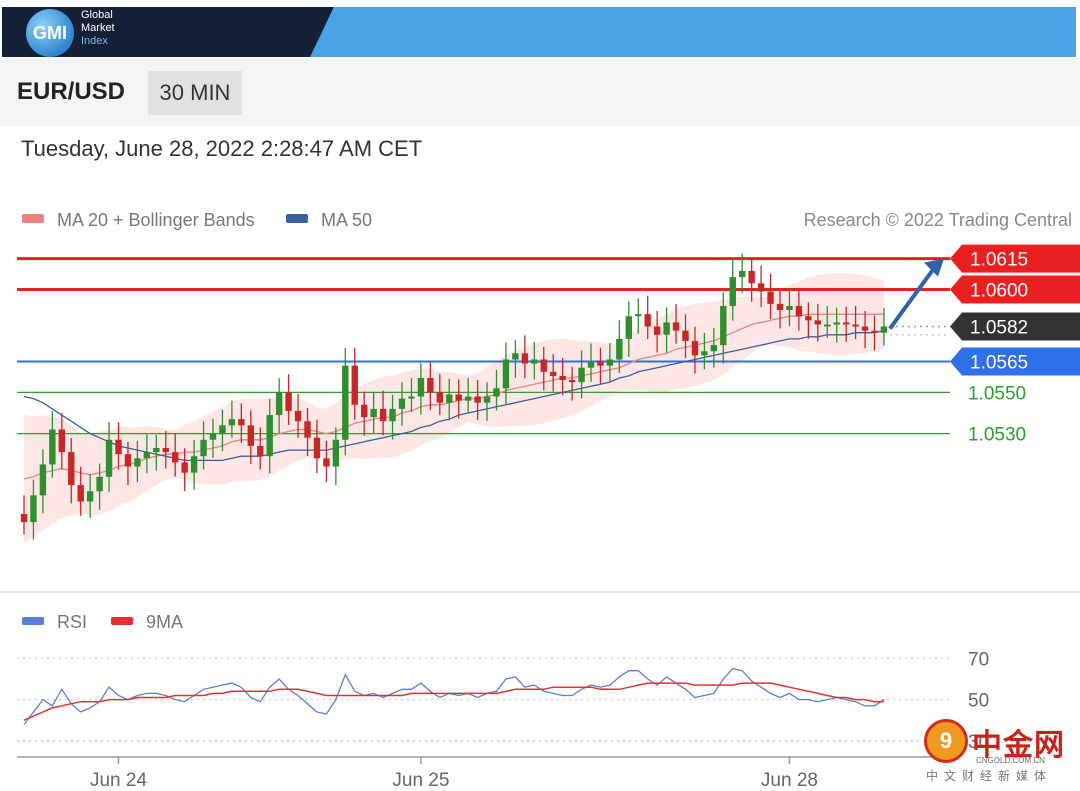 The height and width of the screenshot is (791, 1080). Describe the element at coordinates (999, 290) in the screenshot. I see `level-label-2: 1.0600` at that location.